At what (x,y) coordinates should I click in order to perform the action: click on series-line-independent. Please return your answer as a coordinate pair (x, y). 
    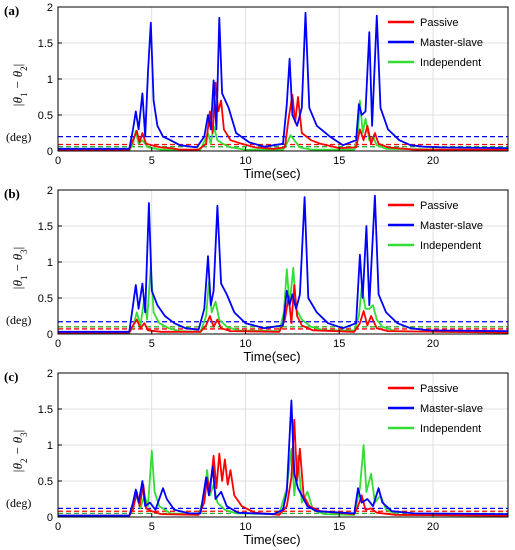
    Looking at the image, I should click on (283, 125).